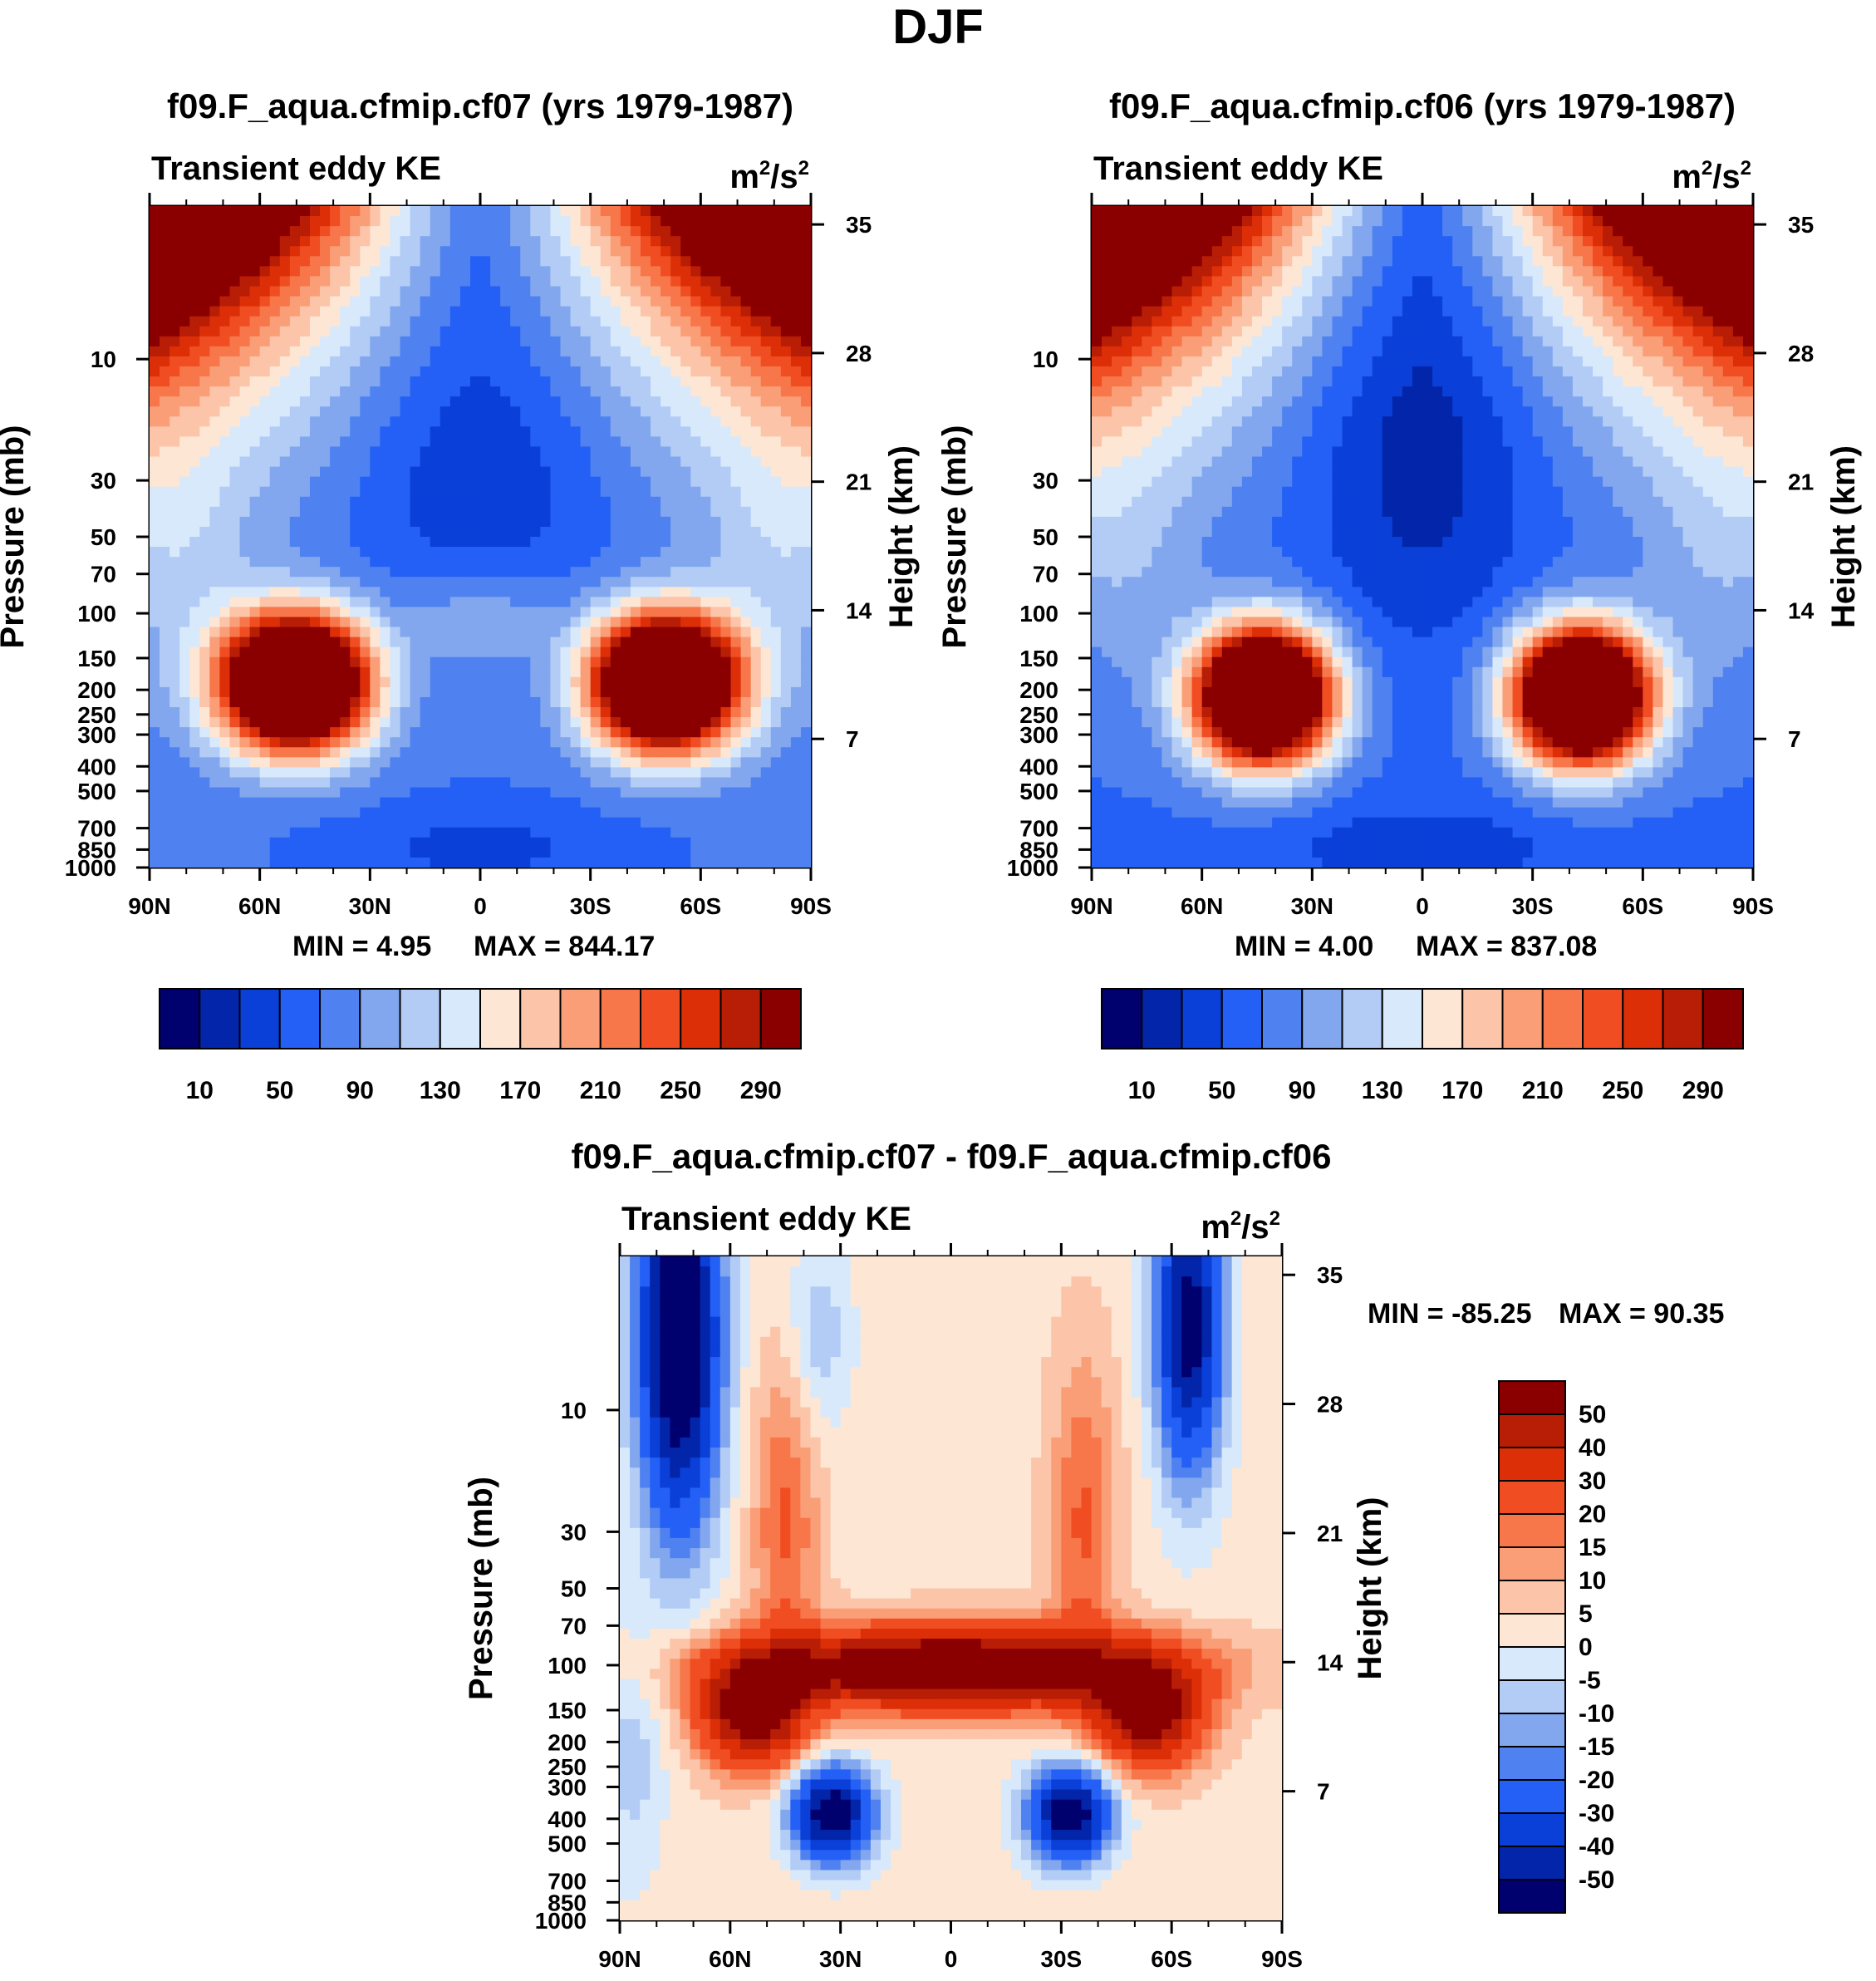  Describe the element at coordinates (1597, 1714) in the screenshot. I see `colorbar-label-diff-9: -10` at that location.